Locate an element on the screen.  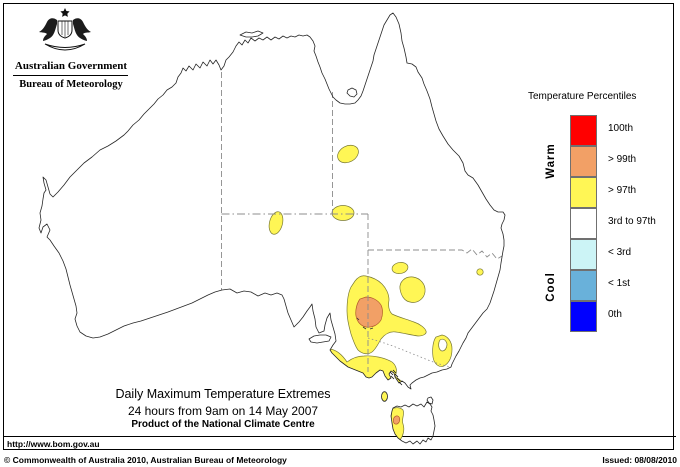
warm-region-nt is located at coordinates (348, 154).